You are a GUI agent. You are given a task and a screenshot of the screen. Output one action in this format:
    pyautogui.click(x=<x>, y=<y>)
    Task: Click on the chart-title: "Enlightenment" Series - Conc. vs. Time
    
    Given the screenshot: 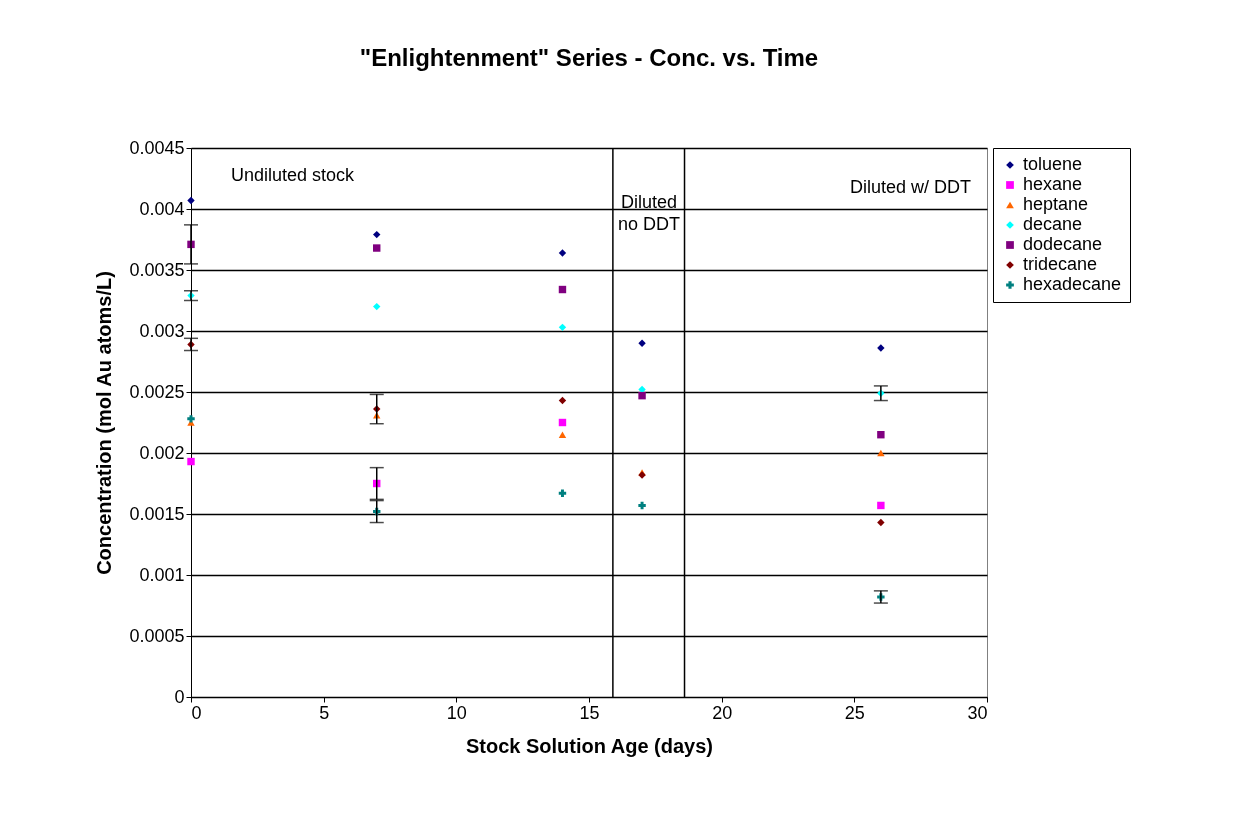 What is the action you would take?
    pyautogui.click(x=589, y=57)
    